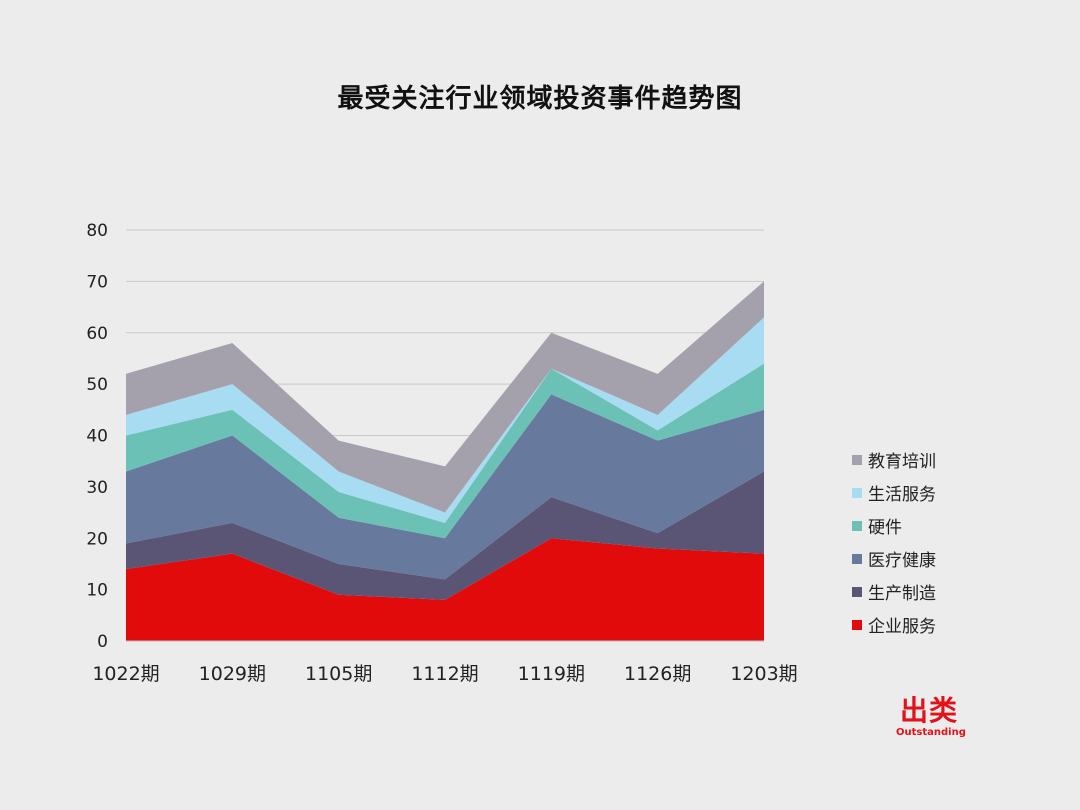 The image size is (1080, 810). I want to click on chart-title: 最受关注行业领域投资事件趋势图, so click(540, 99).